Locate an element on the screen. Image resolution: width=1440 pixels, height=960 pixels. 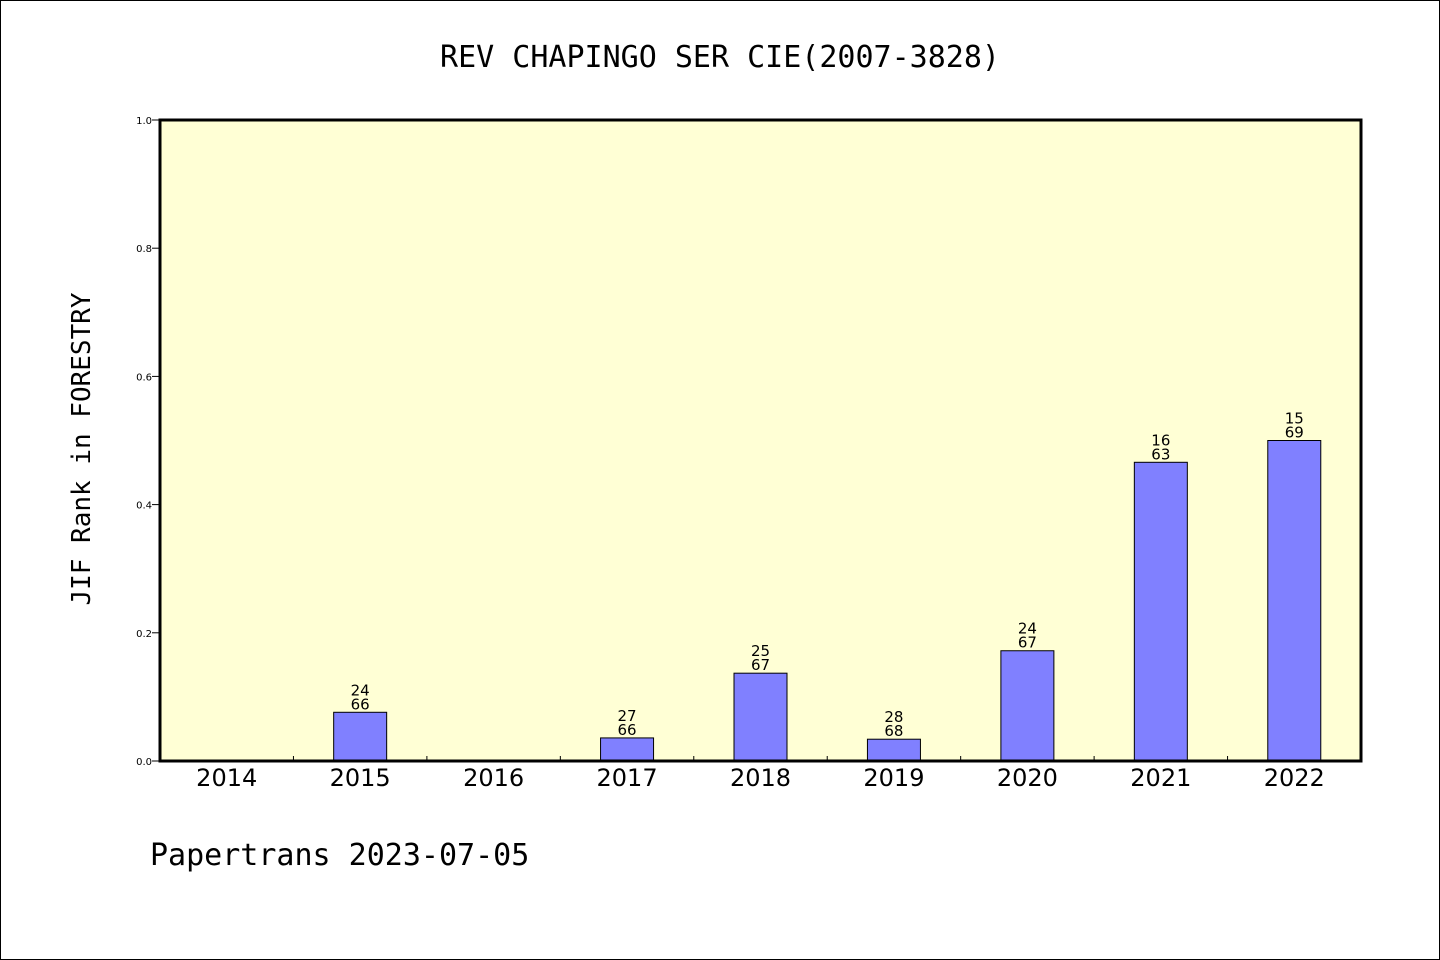
y-tick-label: 0.6 is located at coordinates (144, 377).